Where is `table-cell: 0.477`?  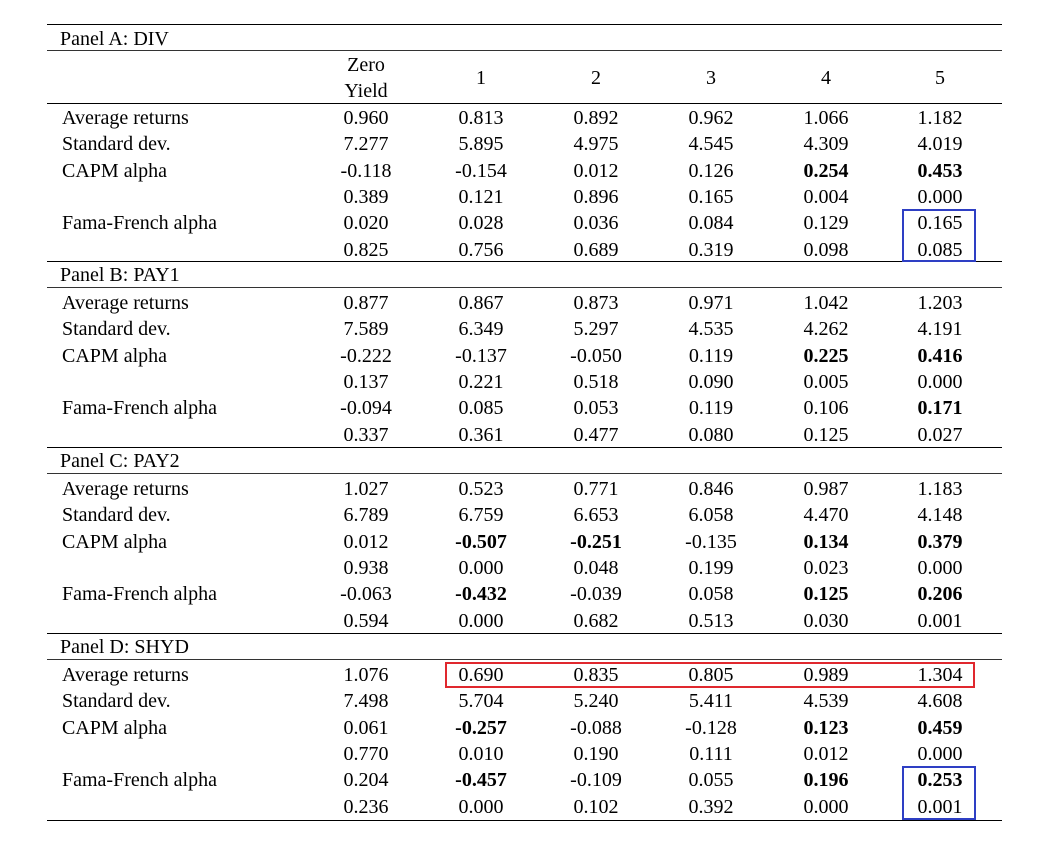 table-cell: 0.477 is located at coordinates (596, 434).